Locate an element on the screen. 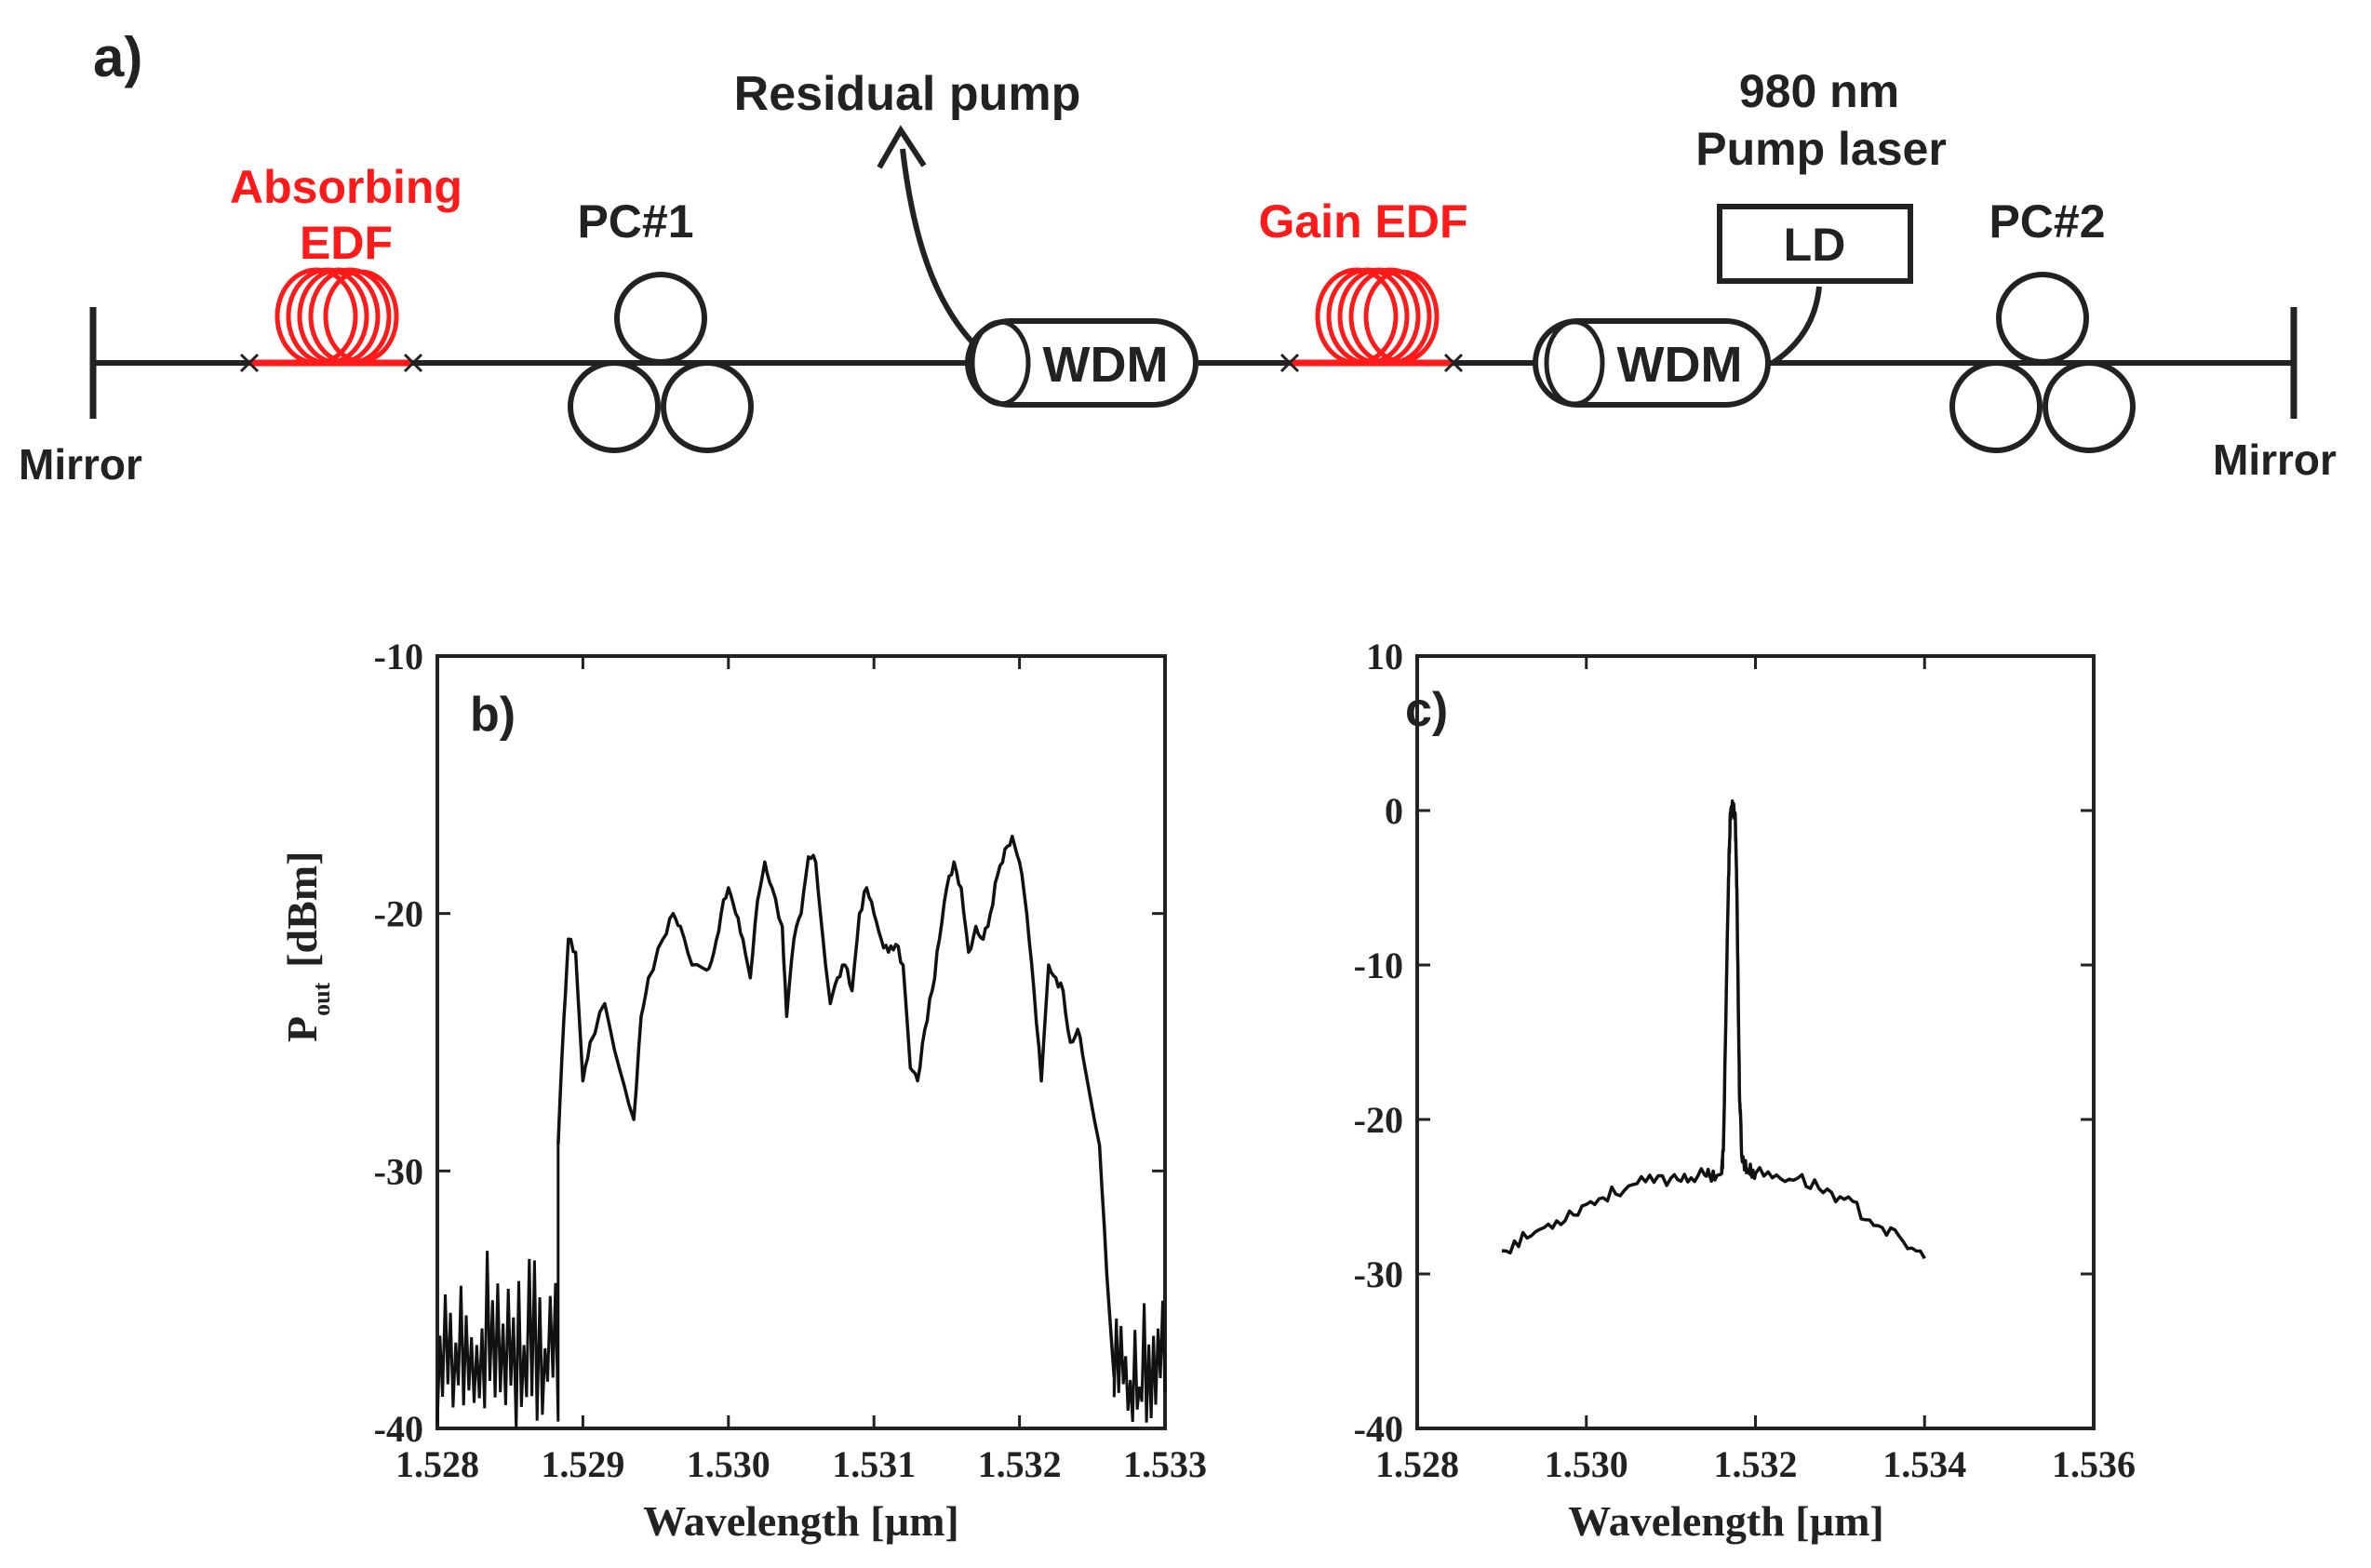 The height and width of the screenshot is (1568, 2371). chart-b-noise-left is located at coordinates (497, 1286).